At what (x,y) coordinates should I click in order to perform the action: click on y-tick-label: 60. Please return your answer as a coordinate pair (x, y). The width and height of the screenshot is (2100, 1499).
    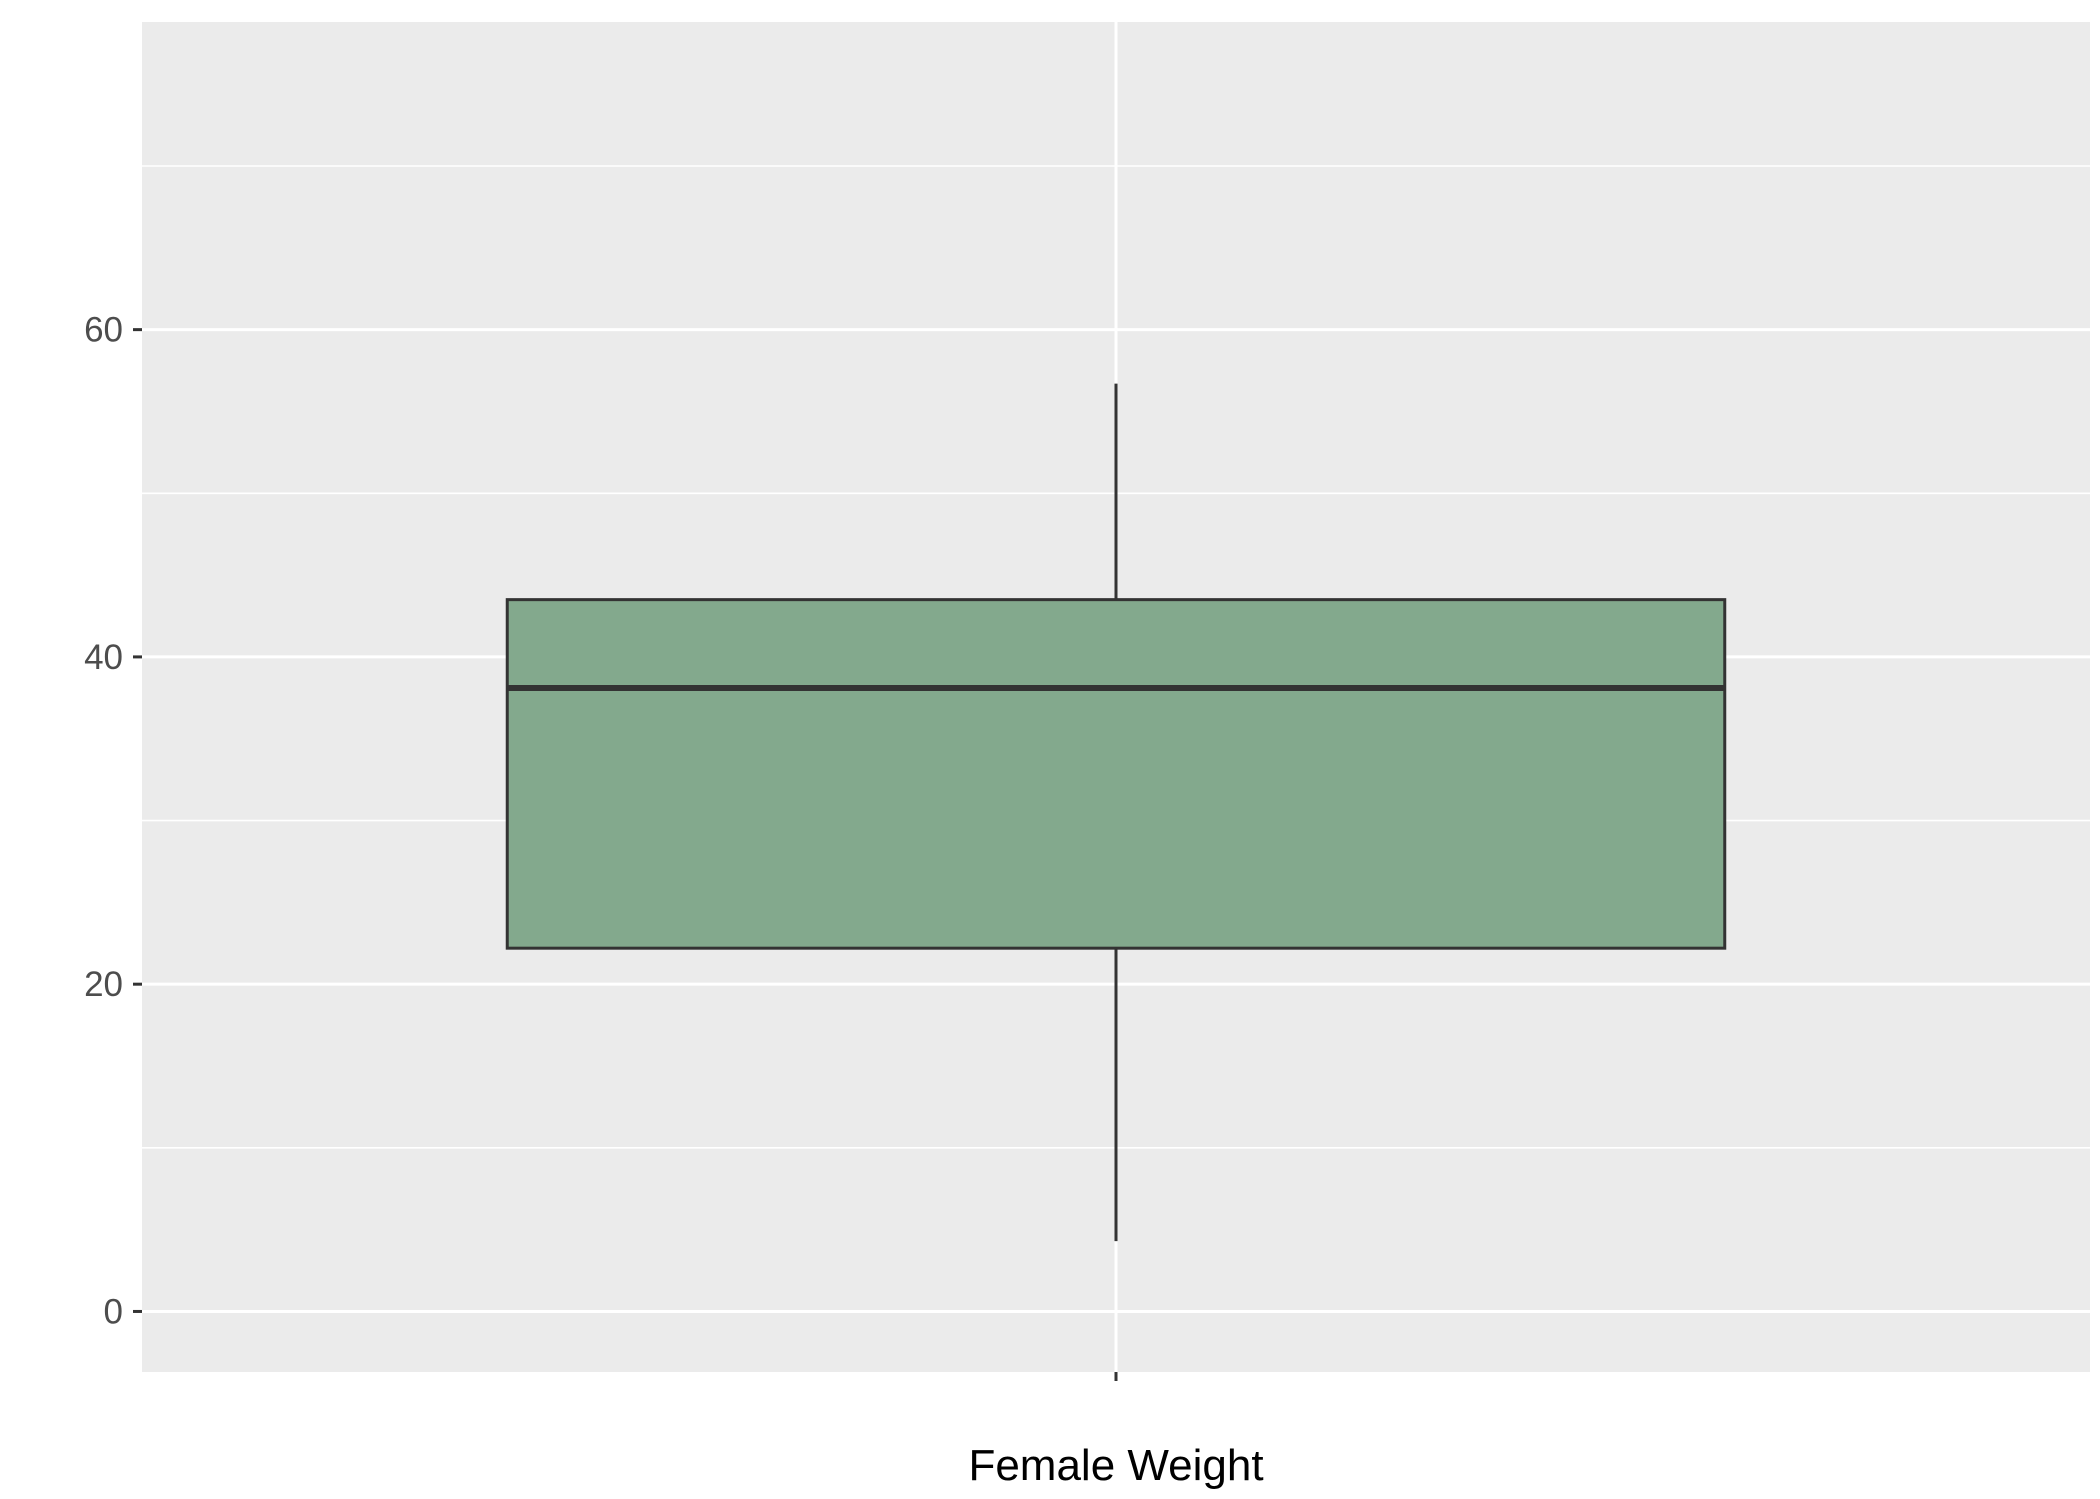
    Looking at the image, I should click on (103, 330).